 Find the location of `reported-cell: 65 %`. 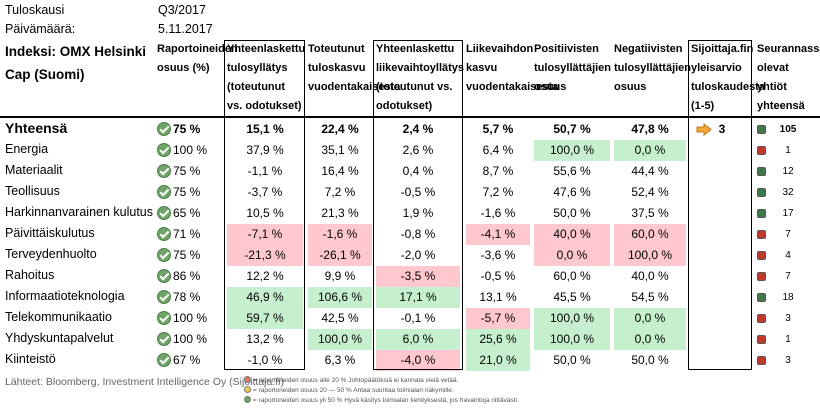

reported-cell: 65 % is located at coordinates (187, 213).